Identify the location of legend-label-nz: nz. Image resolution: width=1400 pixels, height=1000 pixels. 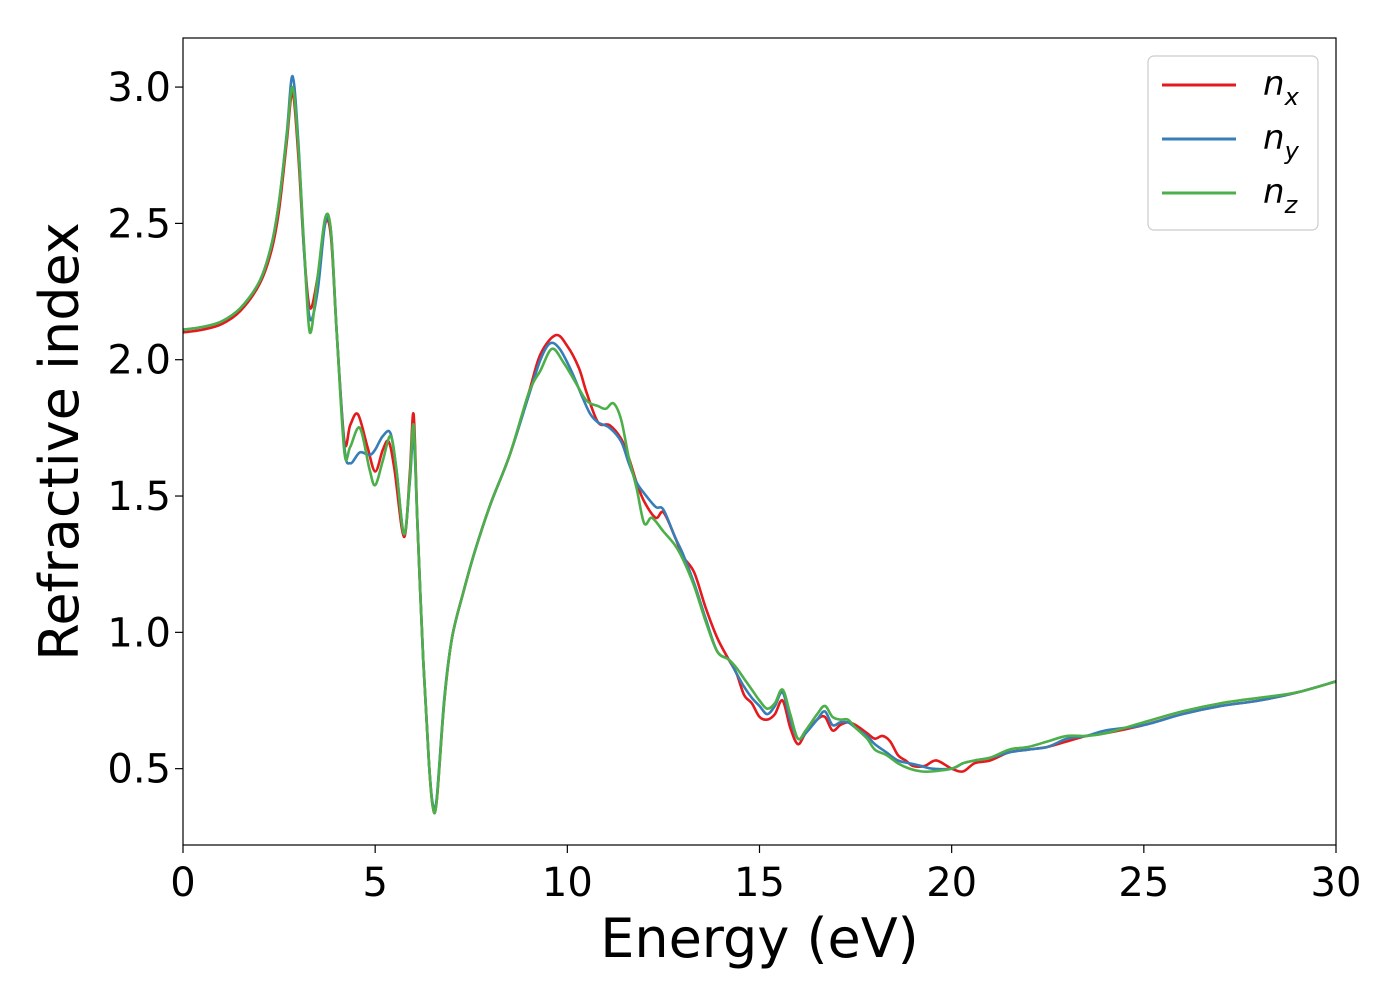
(1281, 195).